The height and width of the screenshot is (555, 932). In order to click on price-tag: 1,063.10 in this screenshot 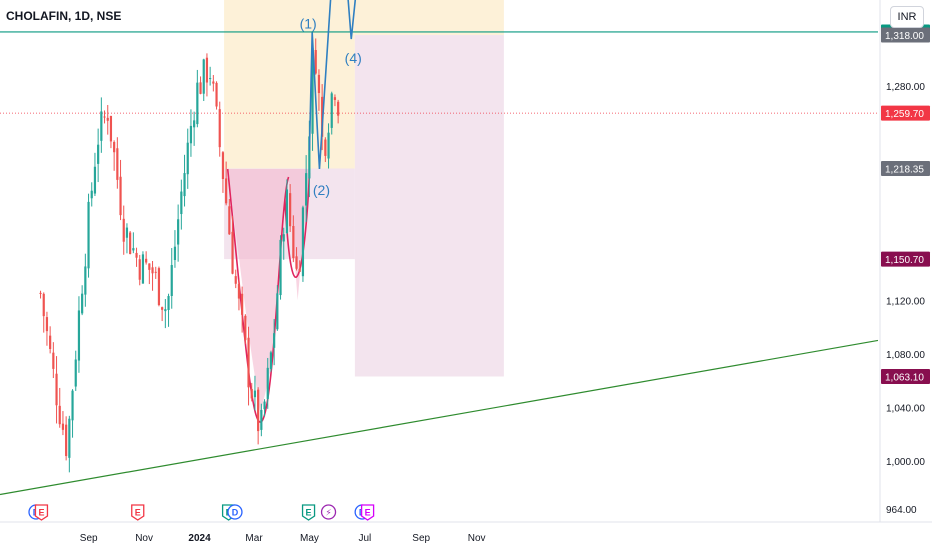, I will do `click(905, 376)`.